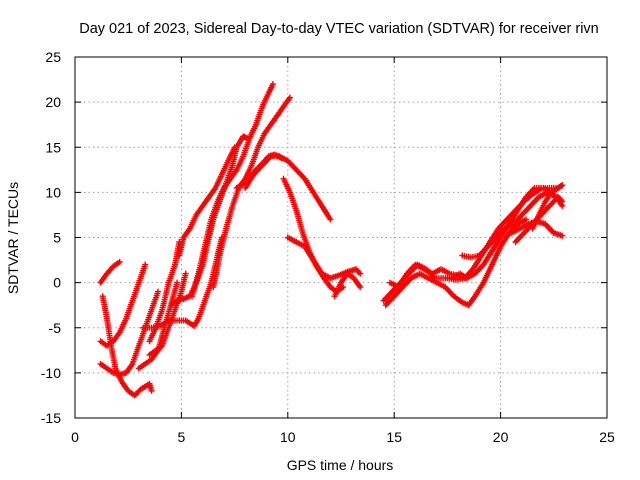  I want to click on y-tick-label: 5, so click(57, 238).